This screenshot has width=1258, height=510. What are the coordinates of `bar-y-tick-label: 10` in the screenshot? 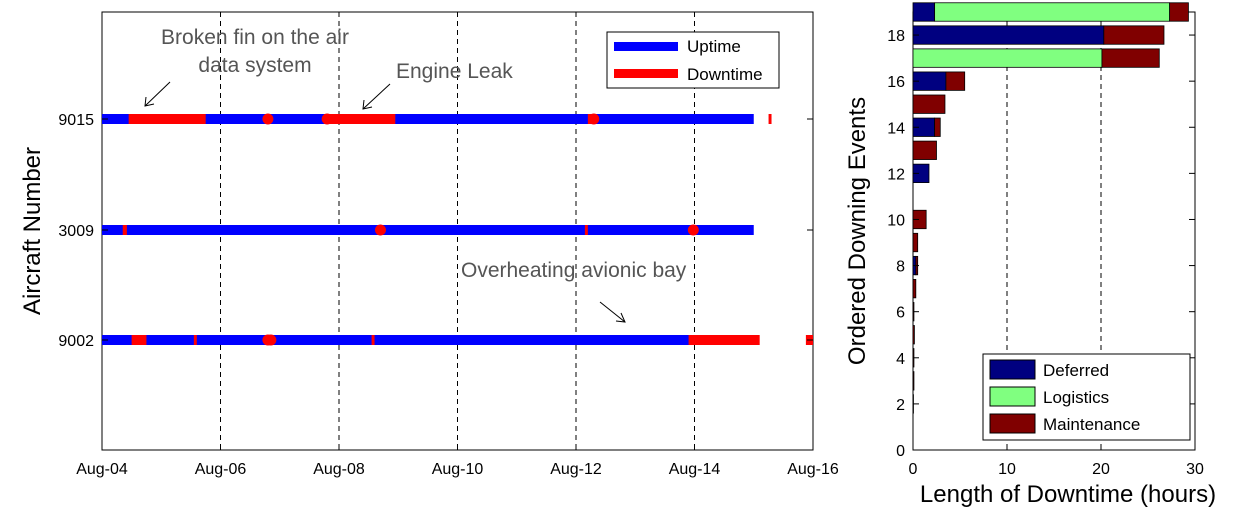 It's located at (896, 220).